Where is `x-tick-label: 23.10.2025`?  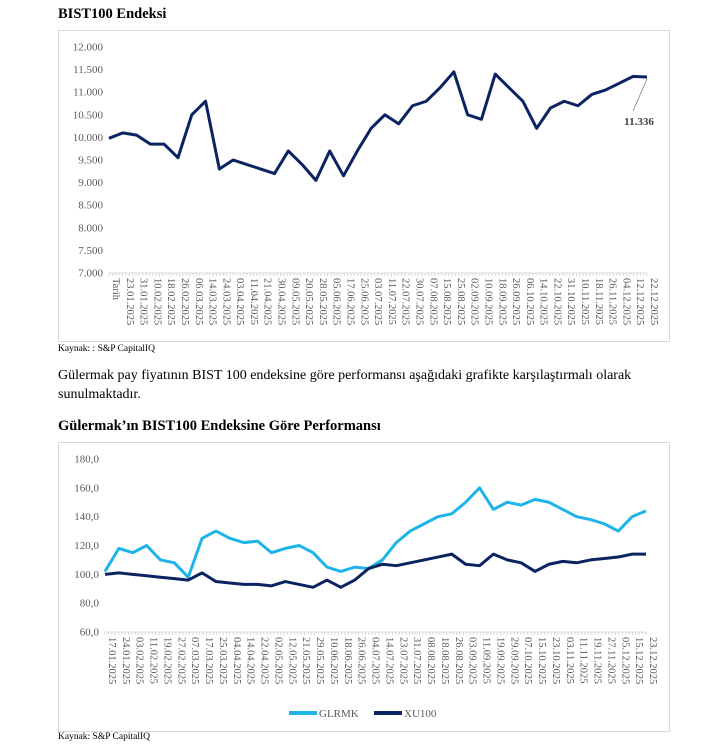 x-tick-label: 23.10.2025 is located at coordinates (555, 660).